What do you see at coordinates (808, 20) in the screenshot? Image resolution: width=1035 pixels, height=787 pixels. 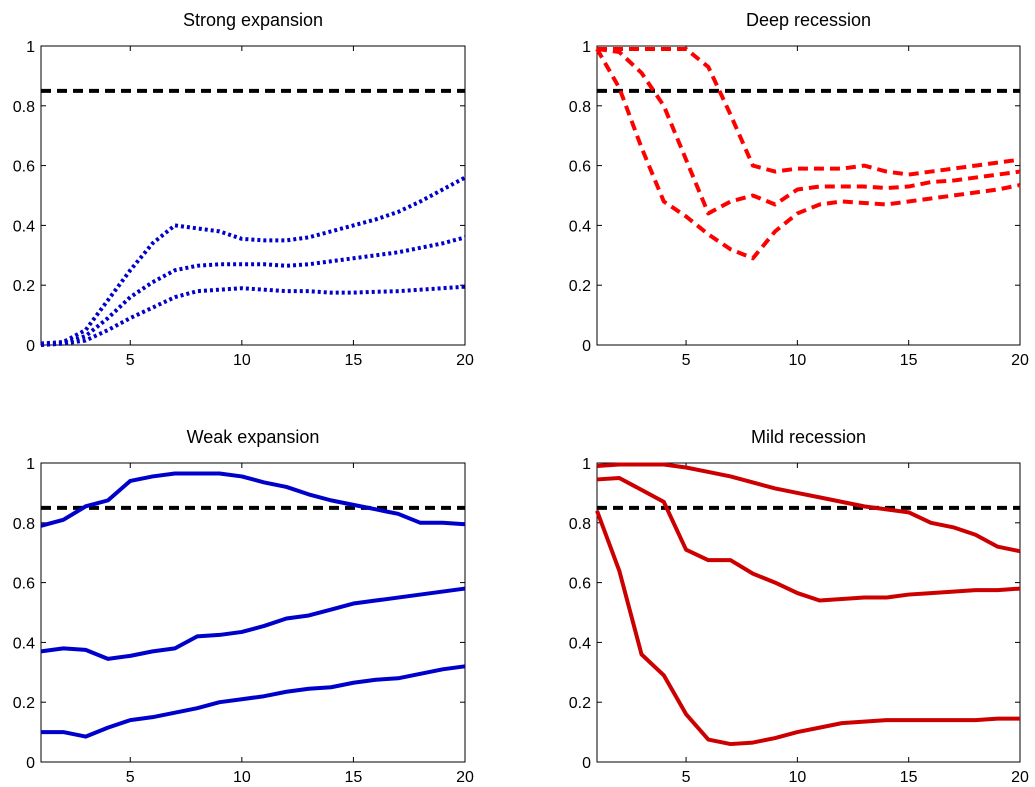 I see `chart-title: Deep recession` at bounding box center [808, 20].